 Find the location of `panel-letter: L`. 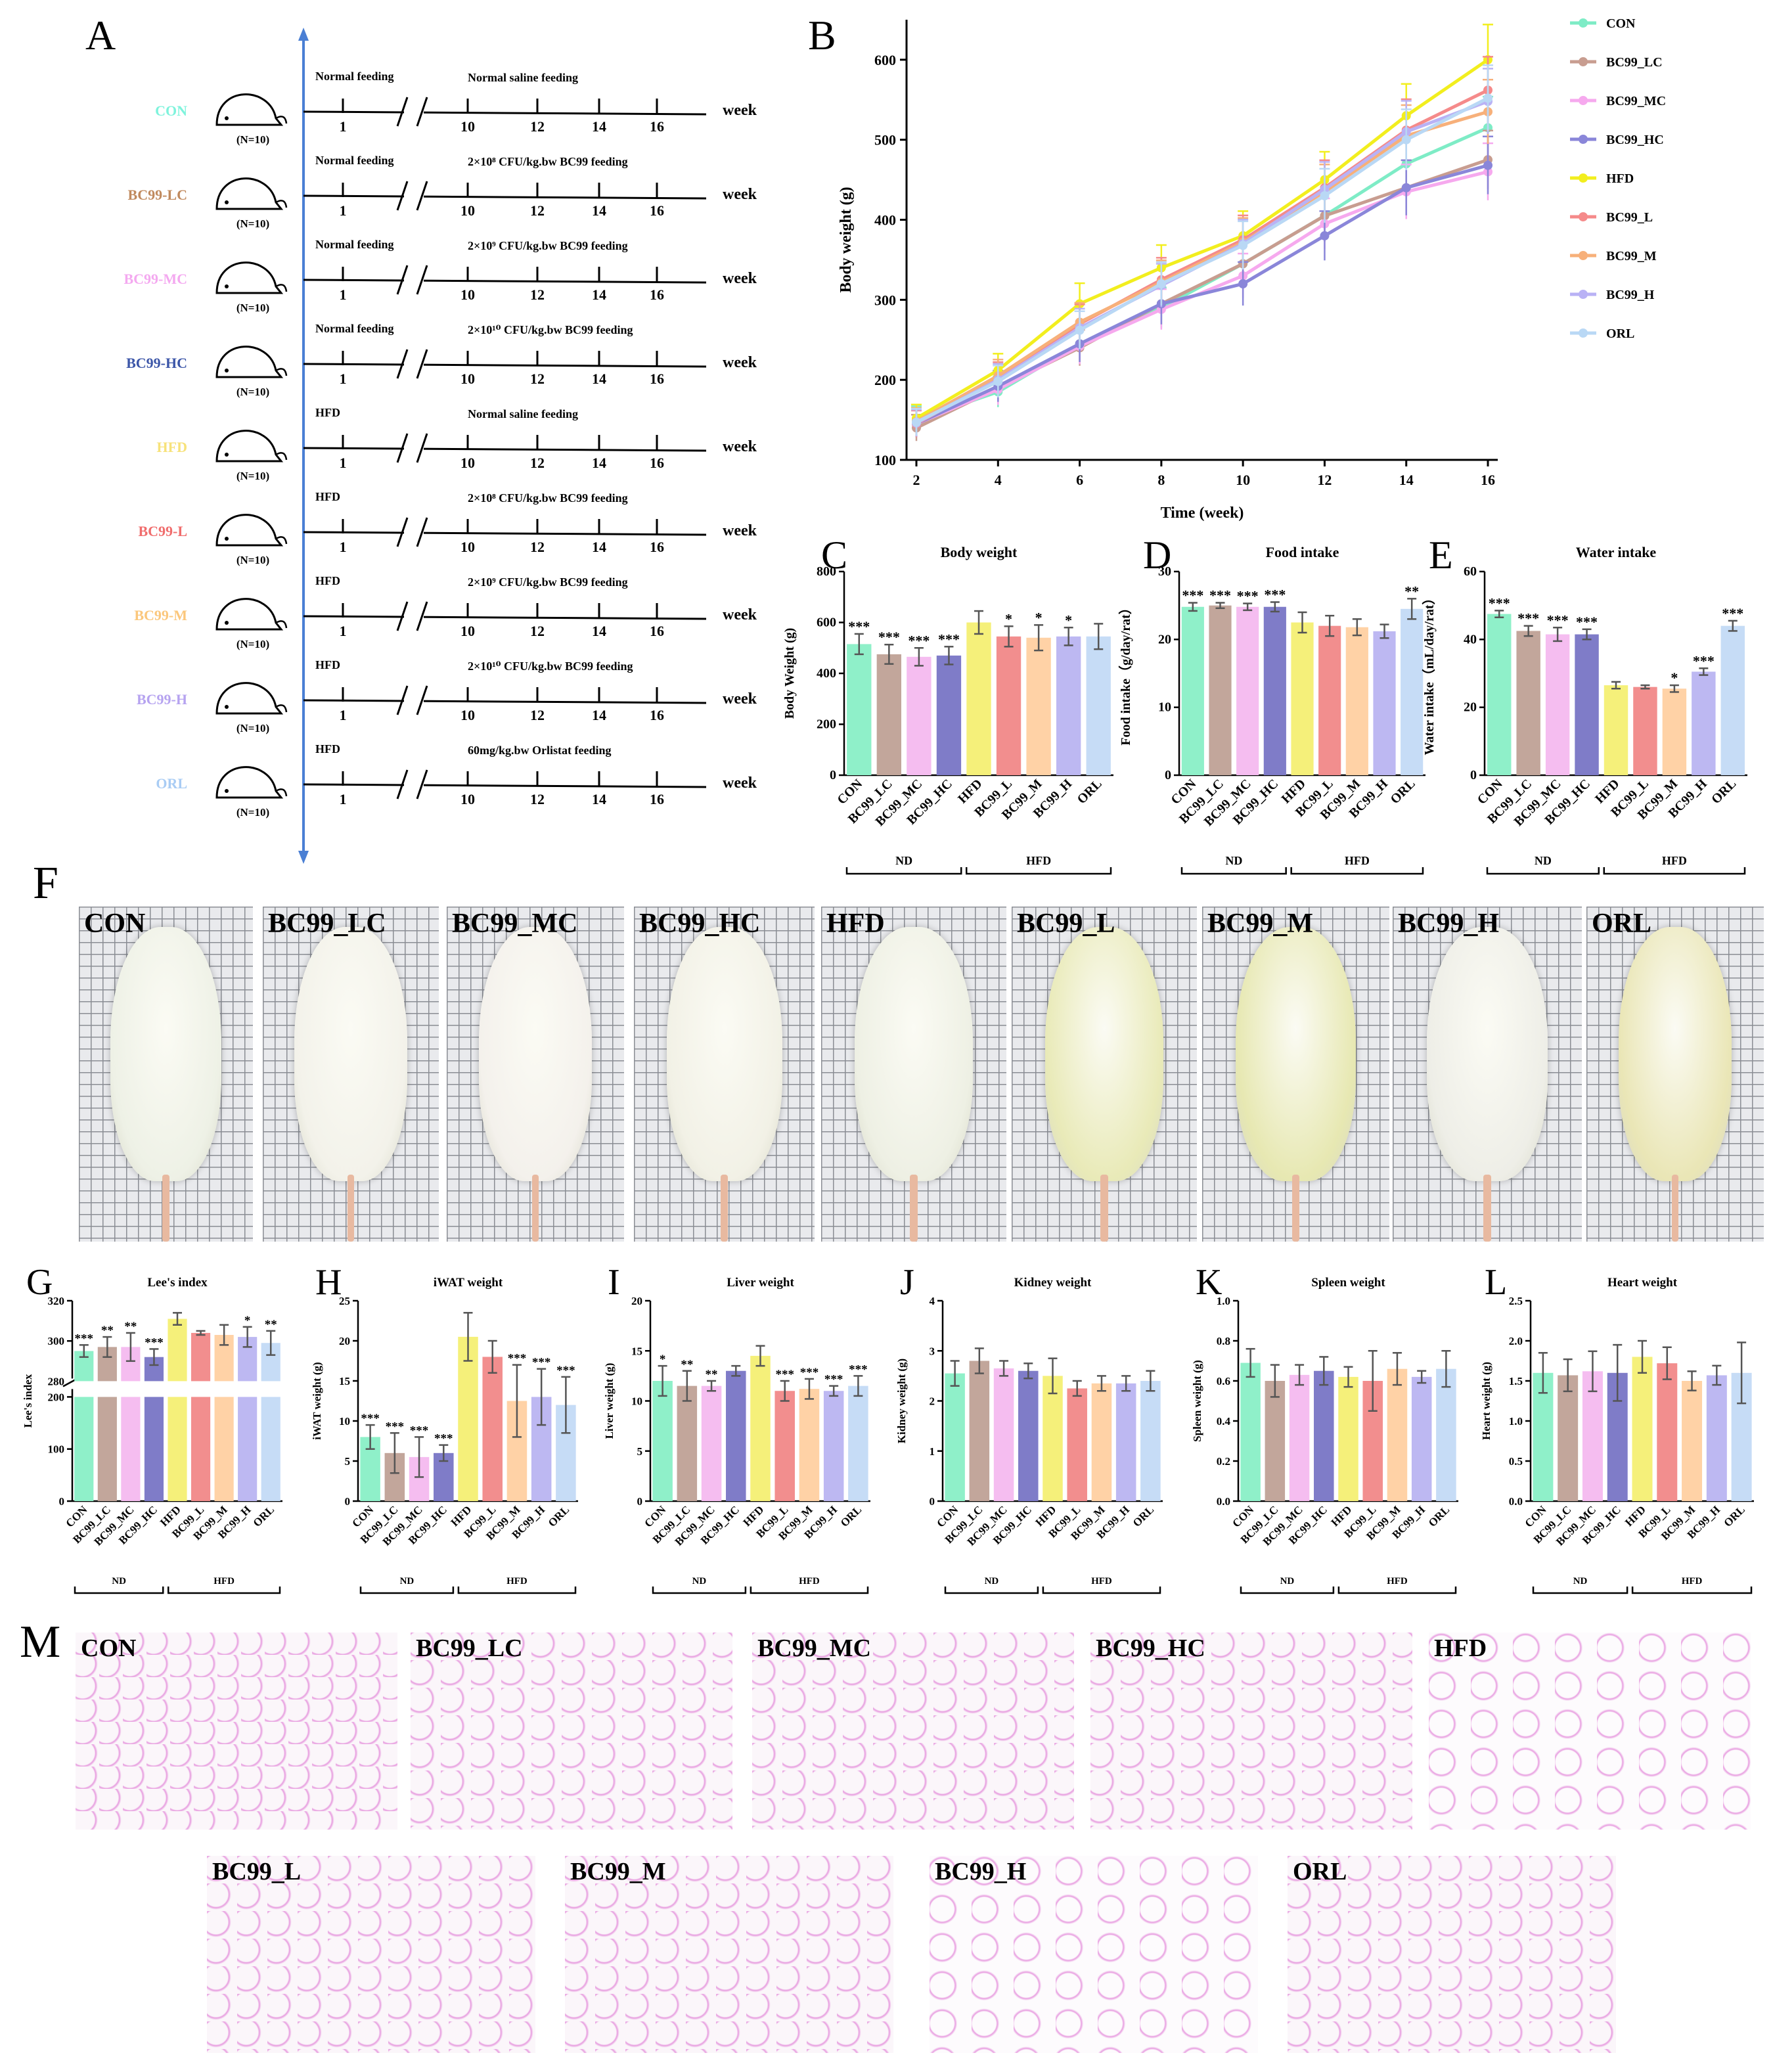

panel-letter: L is located at coordinates (1496, 1282).